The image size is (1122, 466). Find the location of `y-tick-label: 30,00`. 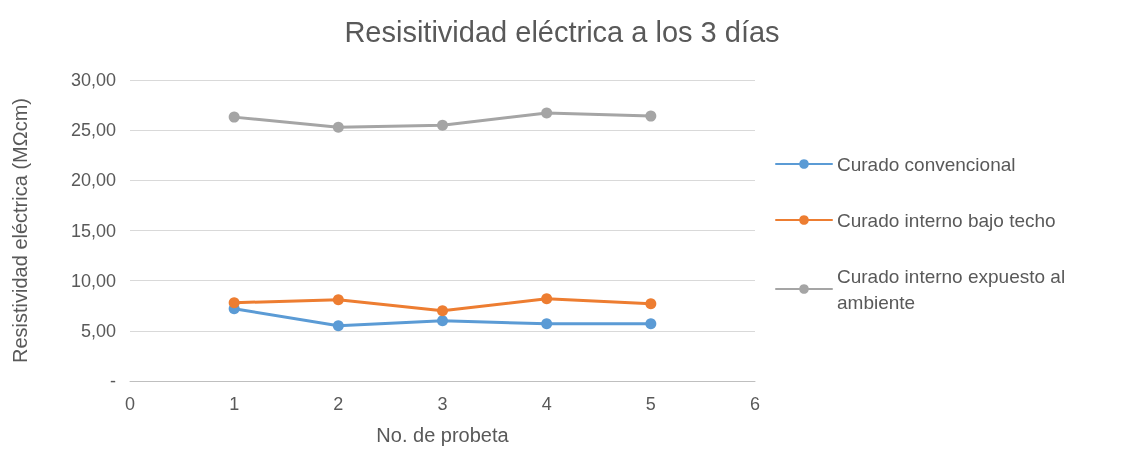

y-tick-label: 30,00 is located at coordinates (93, 80).